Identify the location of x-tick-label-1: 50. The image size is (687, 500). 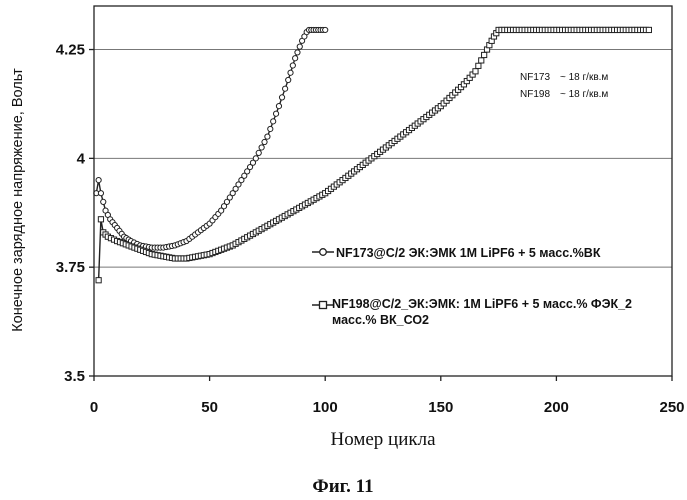
(209, 407).